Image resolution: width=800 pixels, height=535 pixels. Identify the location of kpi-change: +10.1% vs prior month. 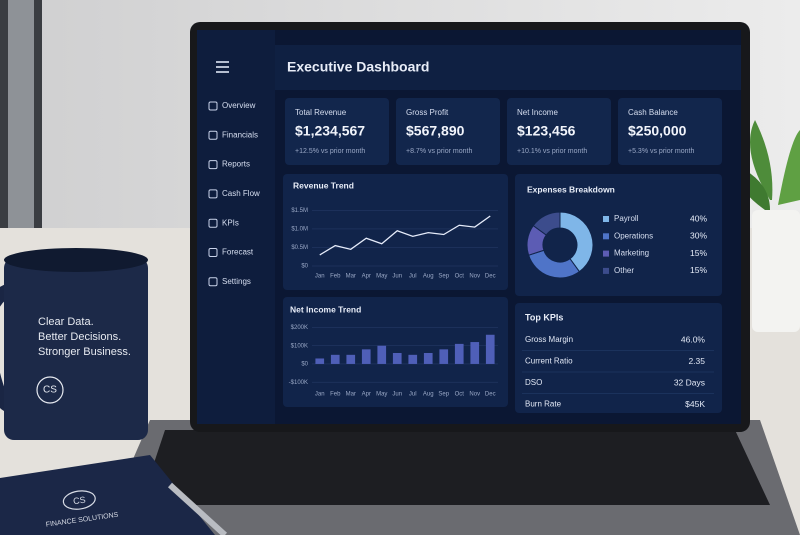
(552, 151).